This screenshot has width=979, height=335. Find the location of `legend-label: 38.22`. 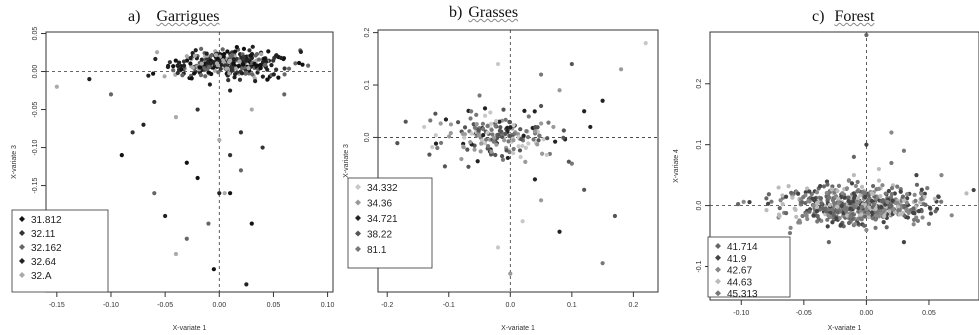

legend-label: 38.22 is located at coordinates (379, 235).